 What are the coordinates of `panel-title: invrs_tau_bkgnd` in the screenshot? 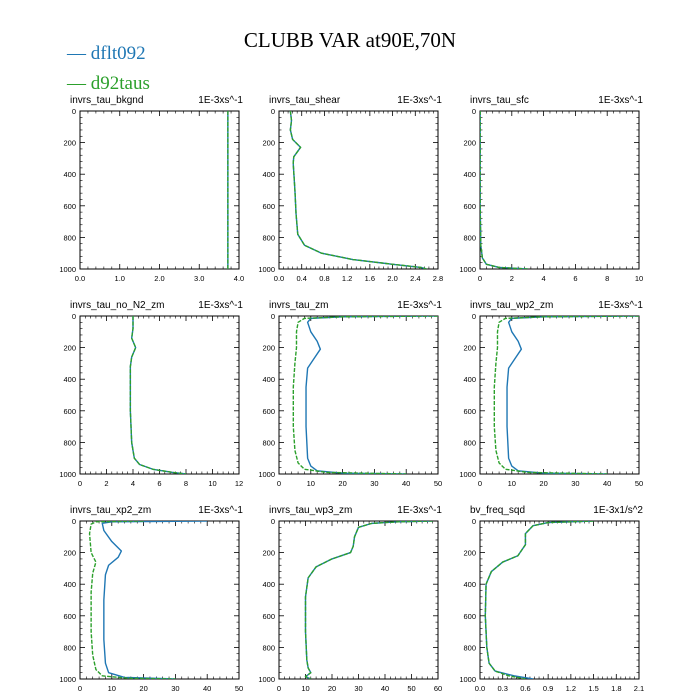 It's located at (106, 100).